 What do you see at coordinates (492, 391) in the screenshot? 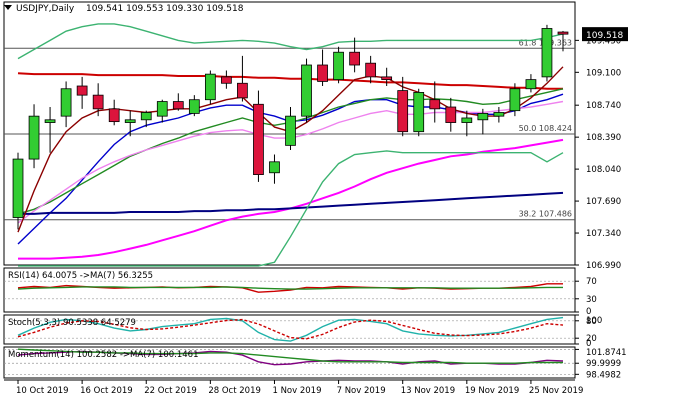
I see `x-tick-label: 19 Nov 2019` at bounding box center [492, 391].